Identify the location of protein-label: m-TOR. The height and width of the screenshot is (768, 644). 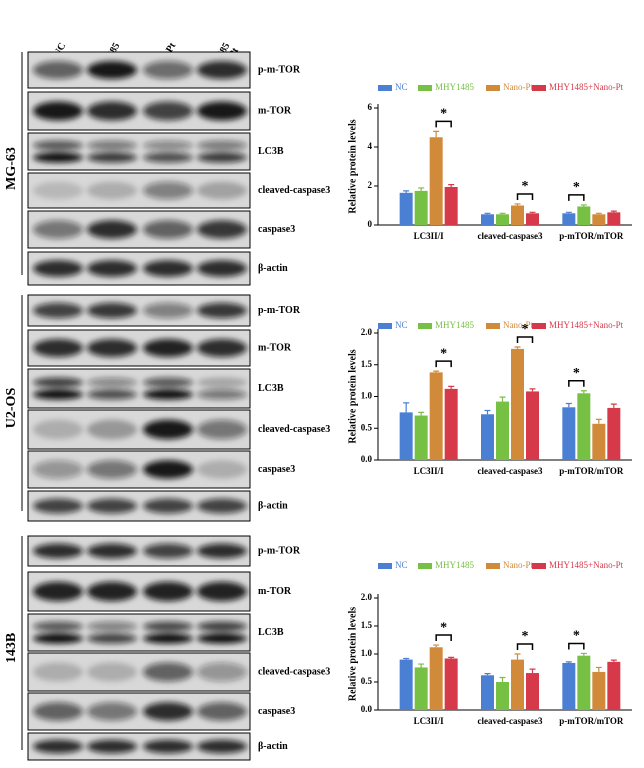
(275, 347).